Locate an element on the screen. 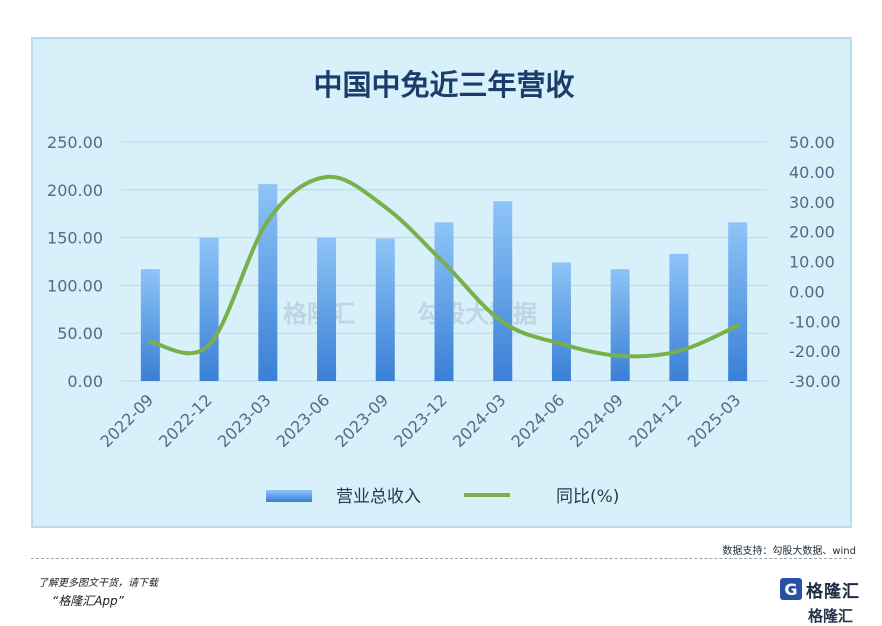 The image size is (882, 626). brand-mark-icon: G is located at coordinates (791, 589).